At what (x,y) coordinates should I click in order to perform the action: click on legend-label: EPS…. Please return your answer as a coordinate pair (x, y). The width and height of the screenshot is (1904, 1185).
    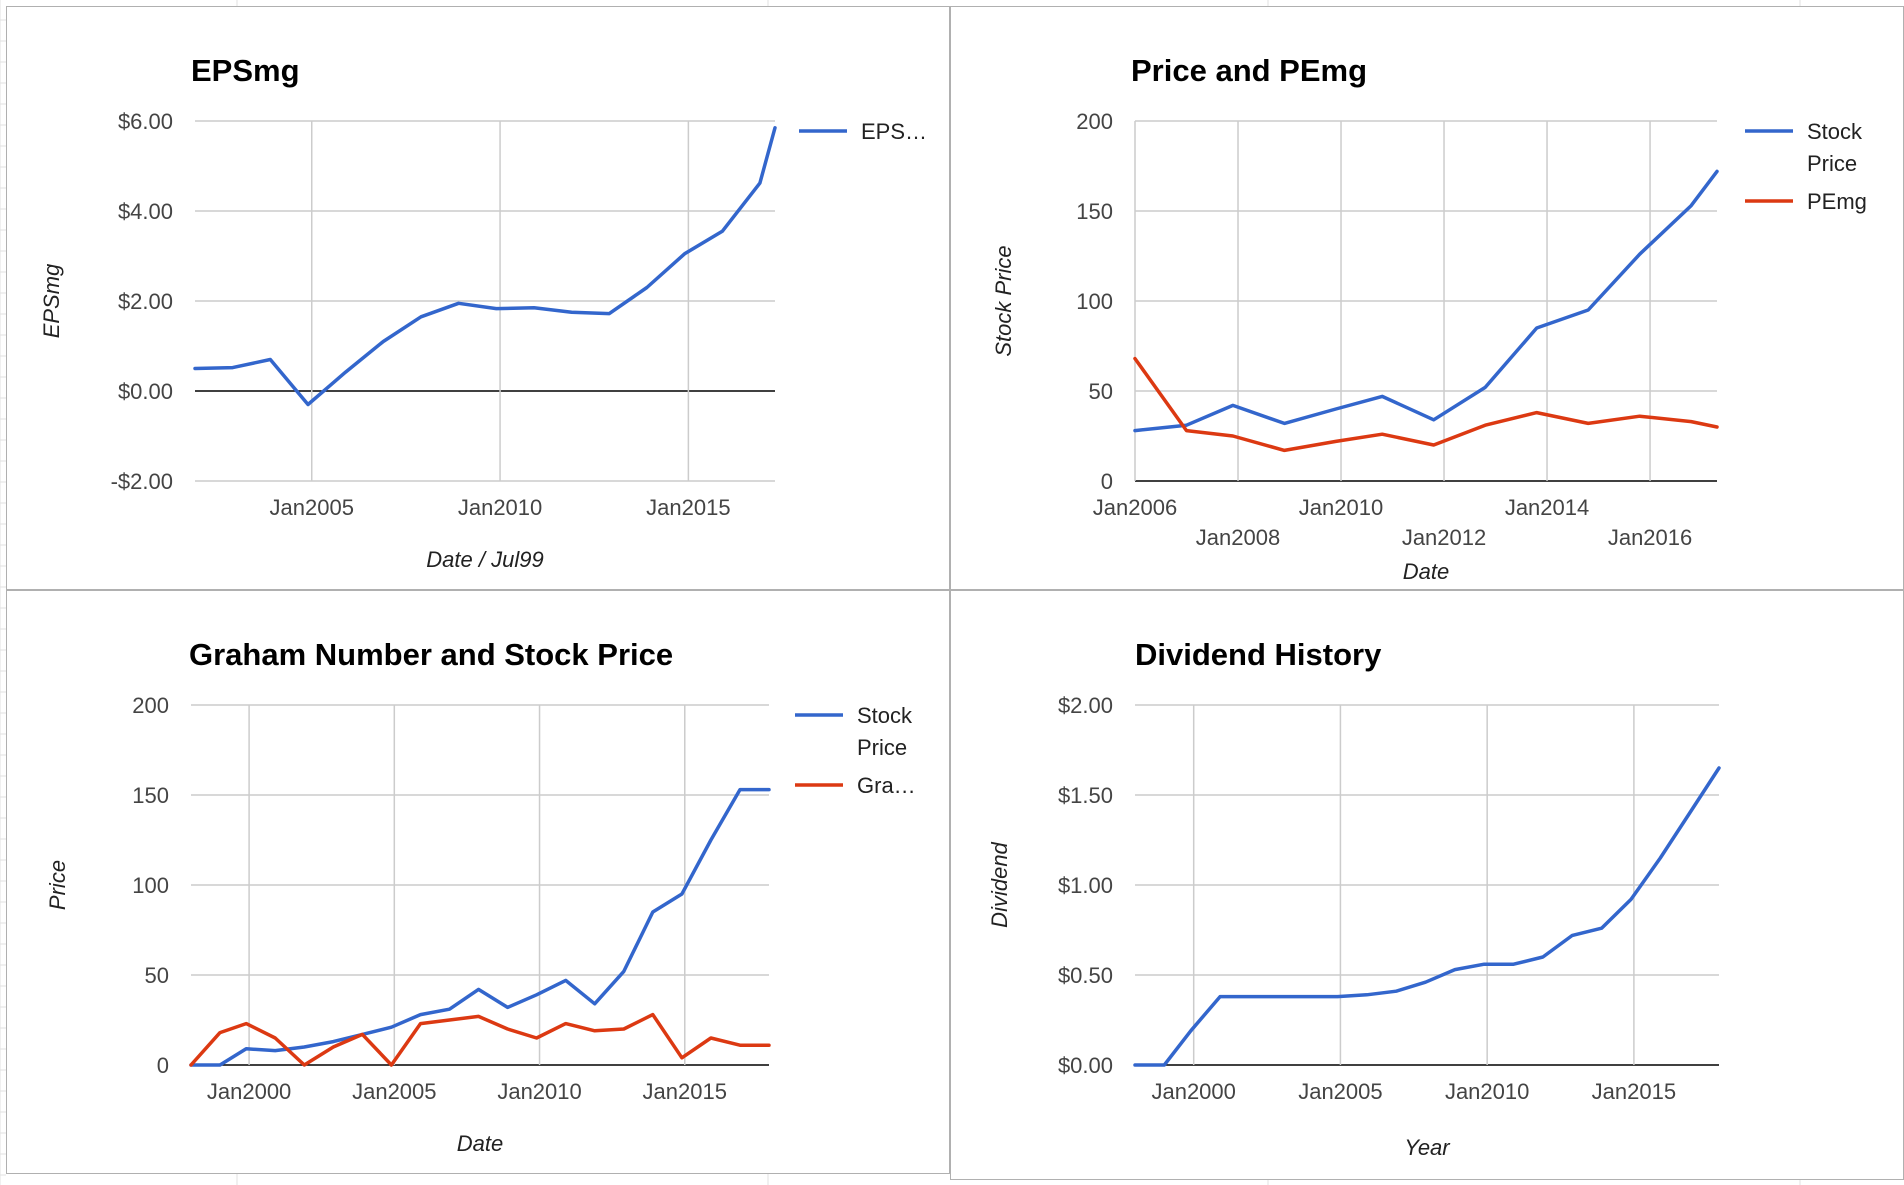
    Looking at the image, I should click on (894, 131).